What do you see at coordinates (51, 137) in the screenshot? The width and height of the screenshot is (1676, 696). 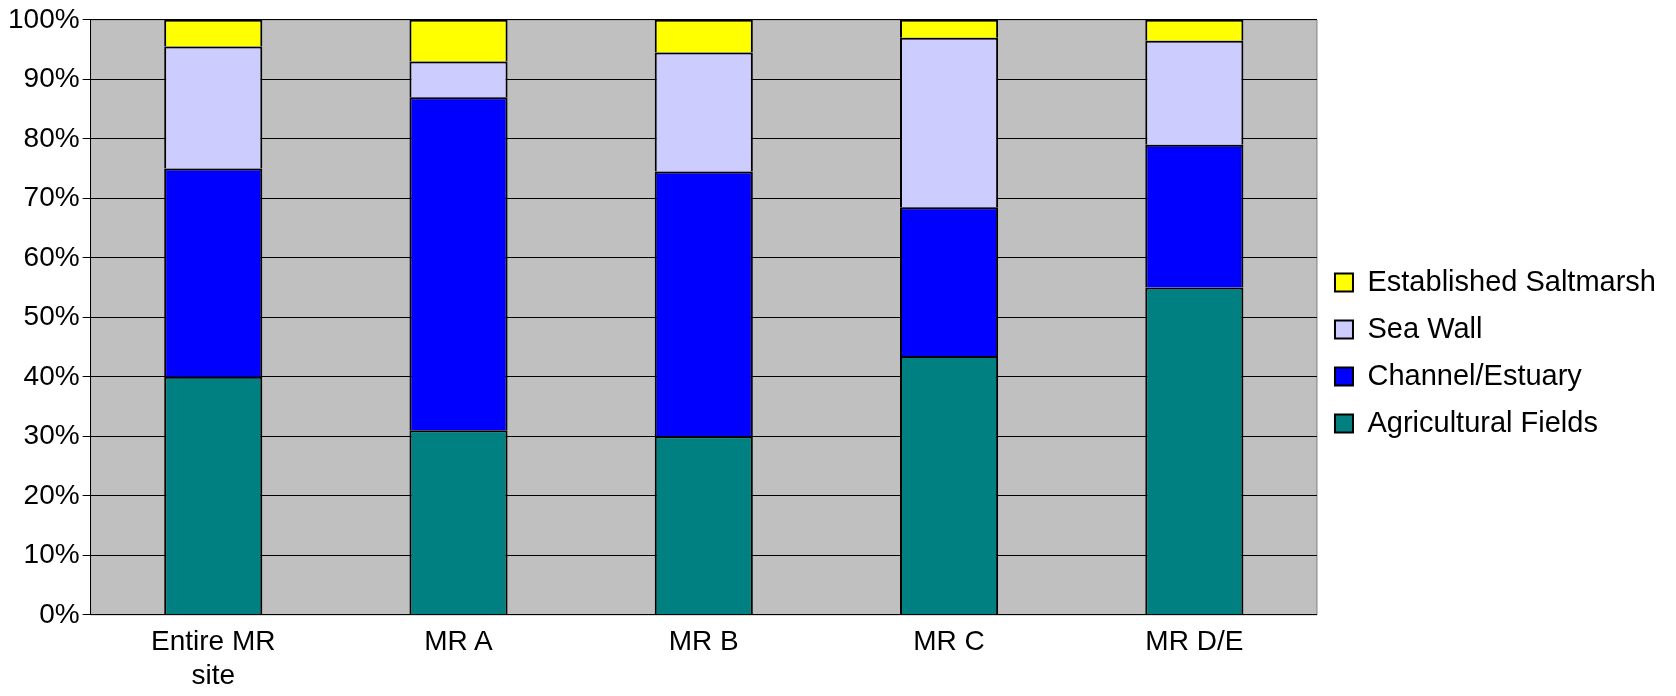 I see `y-tick-label: 80%` at bounding box center [51, 137].